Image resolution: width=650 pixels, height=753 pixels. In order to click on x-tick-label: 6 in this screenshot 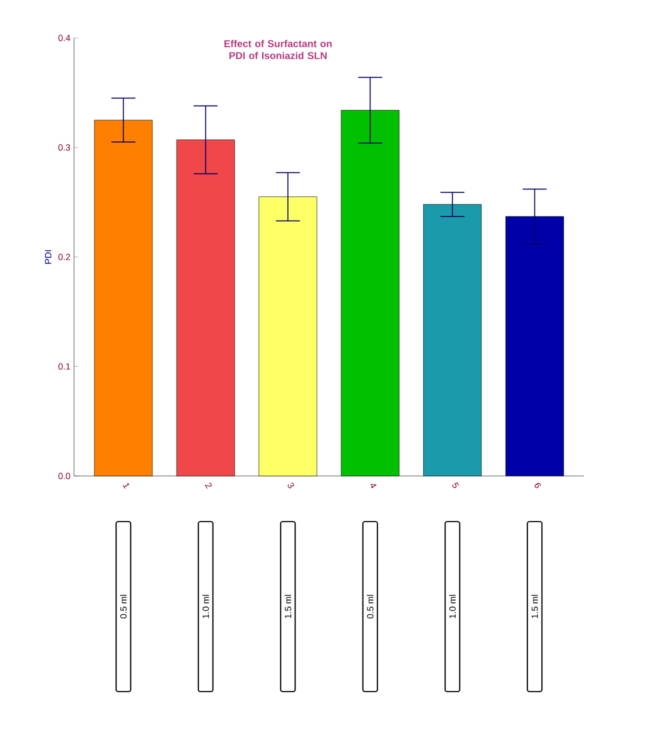, I will do `click(537, 485)`.